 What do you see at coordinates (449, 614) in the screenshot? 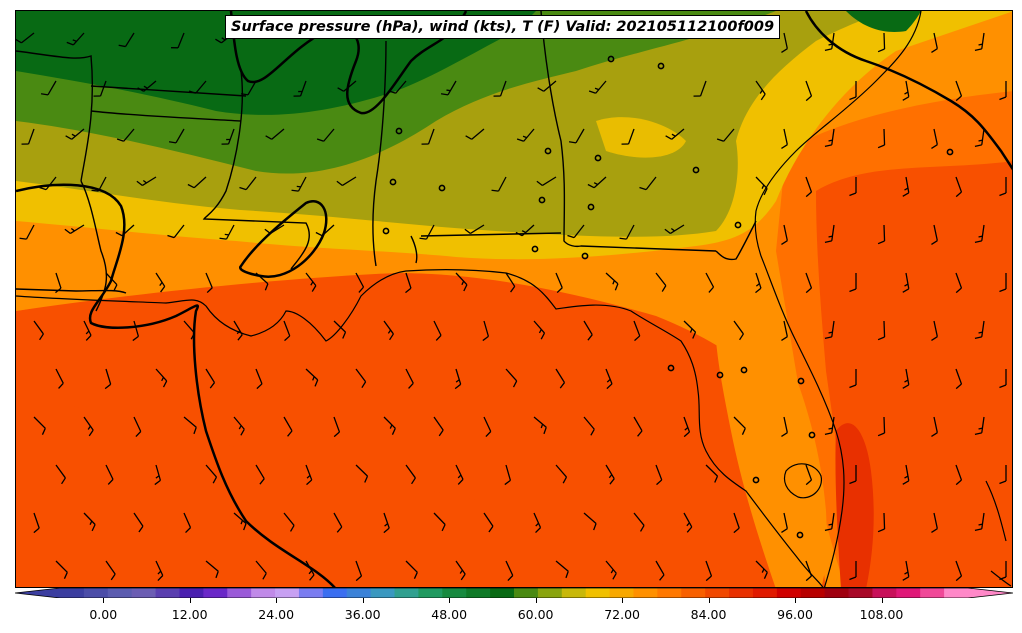
I see `colorbar-tick-label: 48.00` at bounding box center [449, 614].